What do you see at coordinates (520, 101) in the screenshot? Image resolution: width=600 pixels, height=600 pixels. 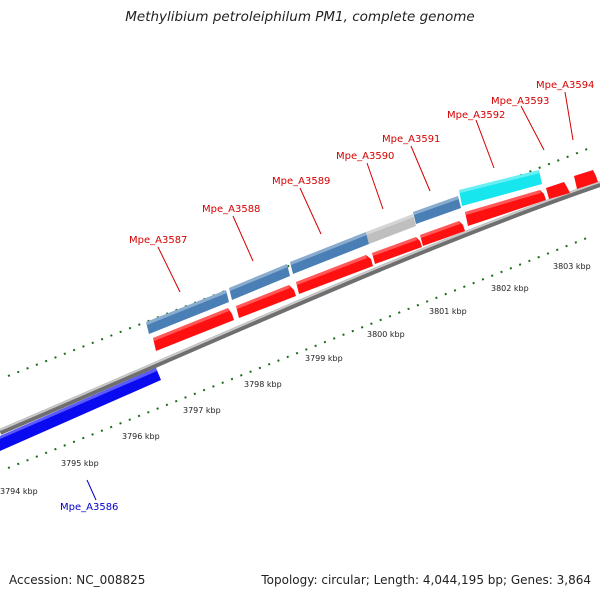 I see `gene-label-mpe-a3593: Mpe_A3593` at bounding box center [520, 101].